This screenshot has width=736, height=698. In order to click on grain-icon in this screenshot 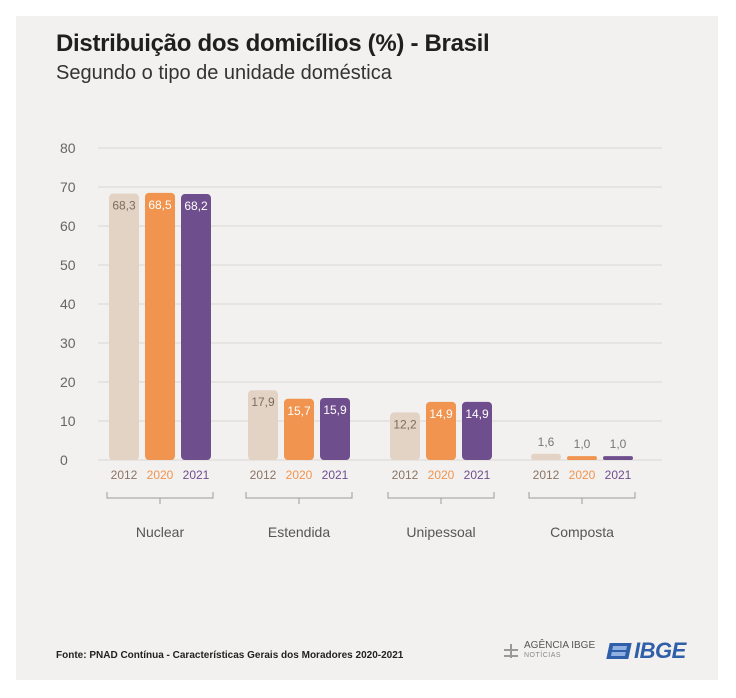, I will do `click(511, 651)`.